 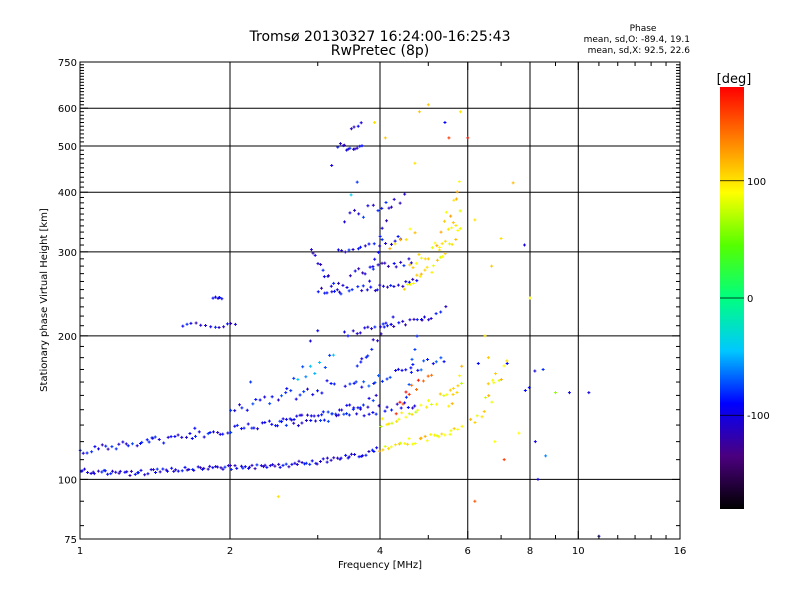 What do you see at coordinates (67, 109) in the screenshot?
I see `y-tick-label: 600` at bounding box center [67, 109].